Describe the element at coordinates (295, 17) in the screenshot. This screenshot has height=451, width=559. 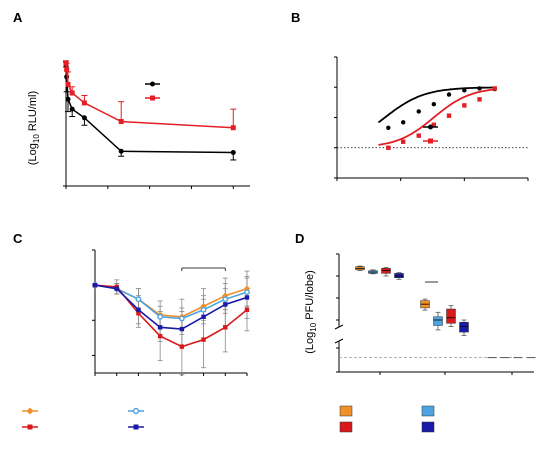
I see `panel-letter-b: B` at that location.